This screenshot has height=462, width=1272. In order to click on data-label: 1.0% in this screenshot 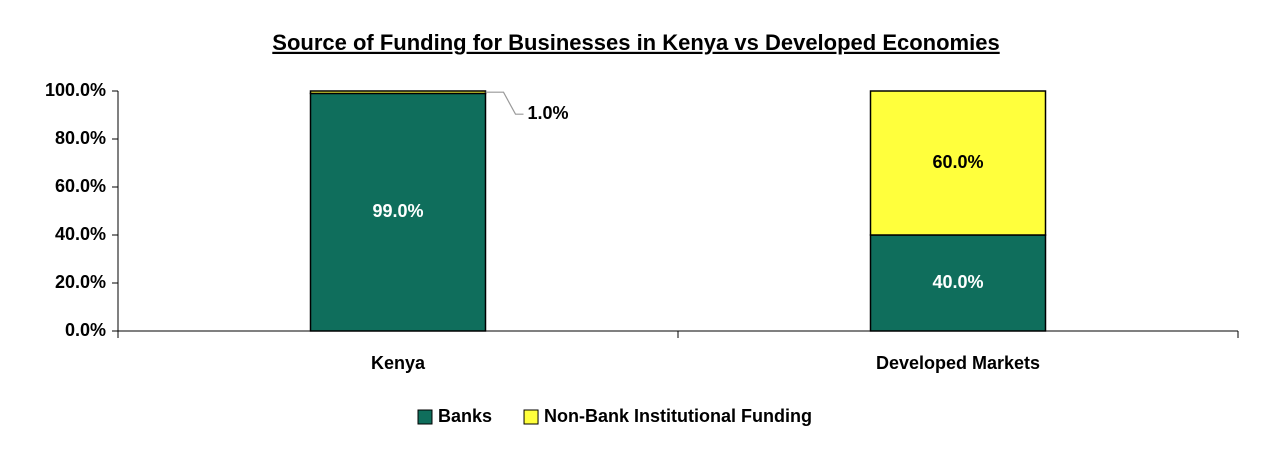, I will do `click(548, 113)`.